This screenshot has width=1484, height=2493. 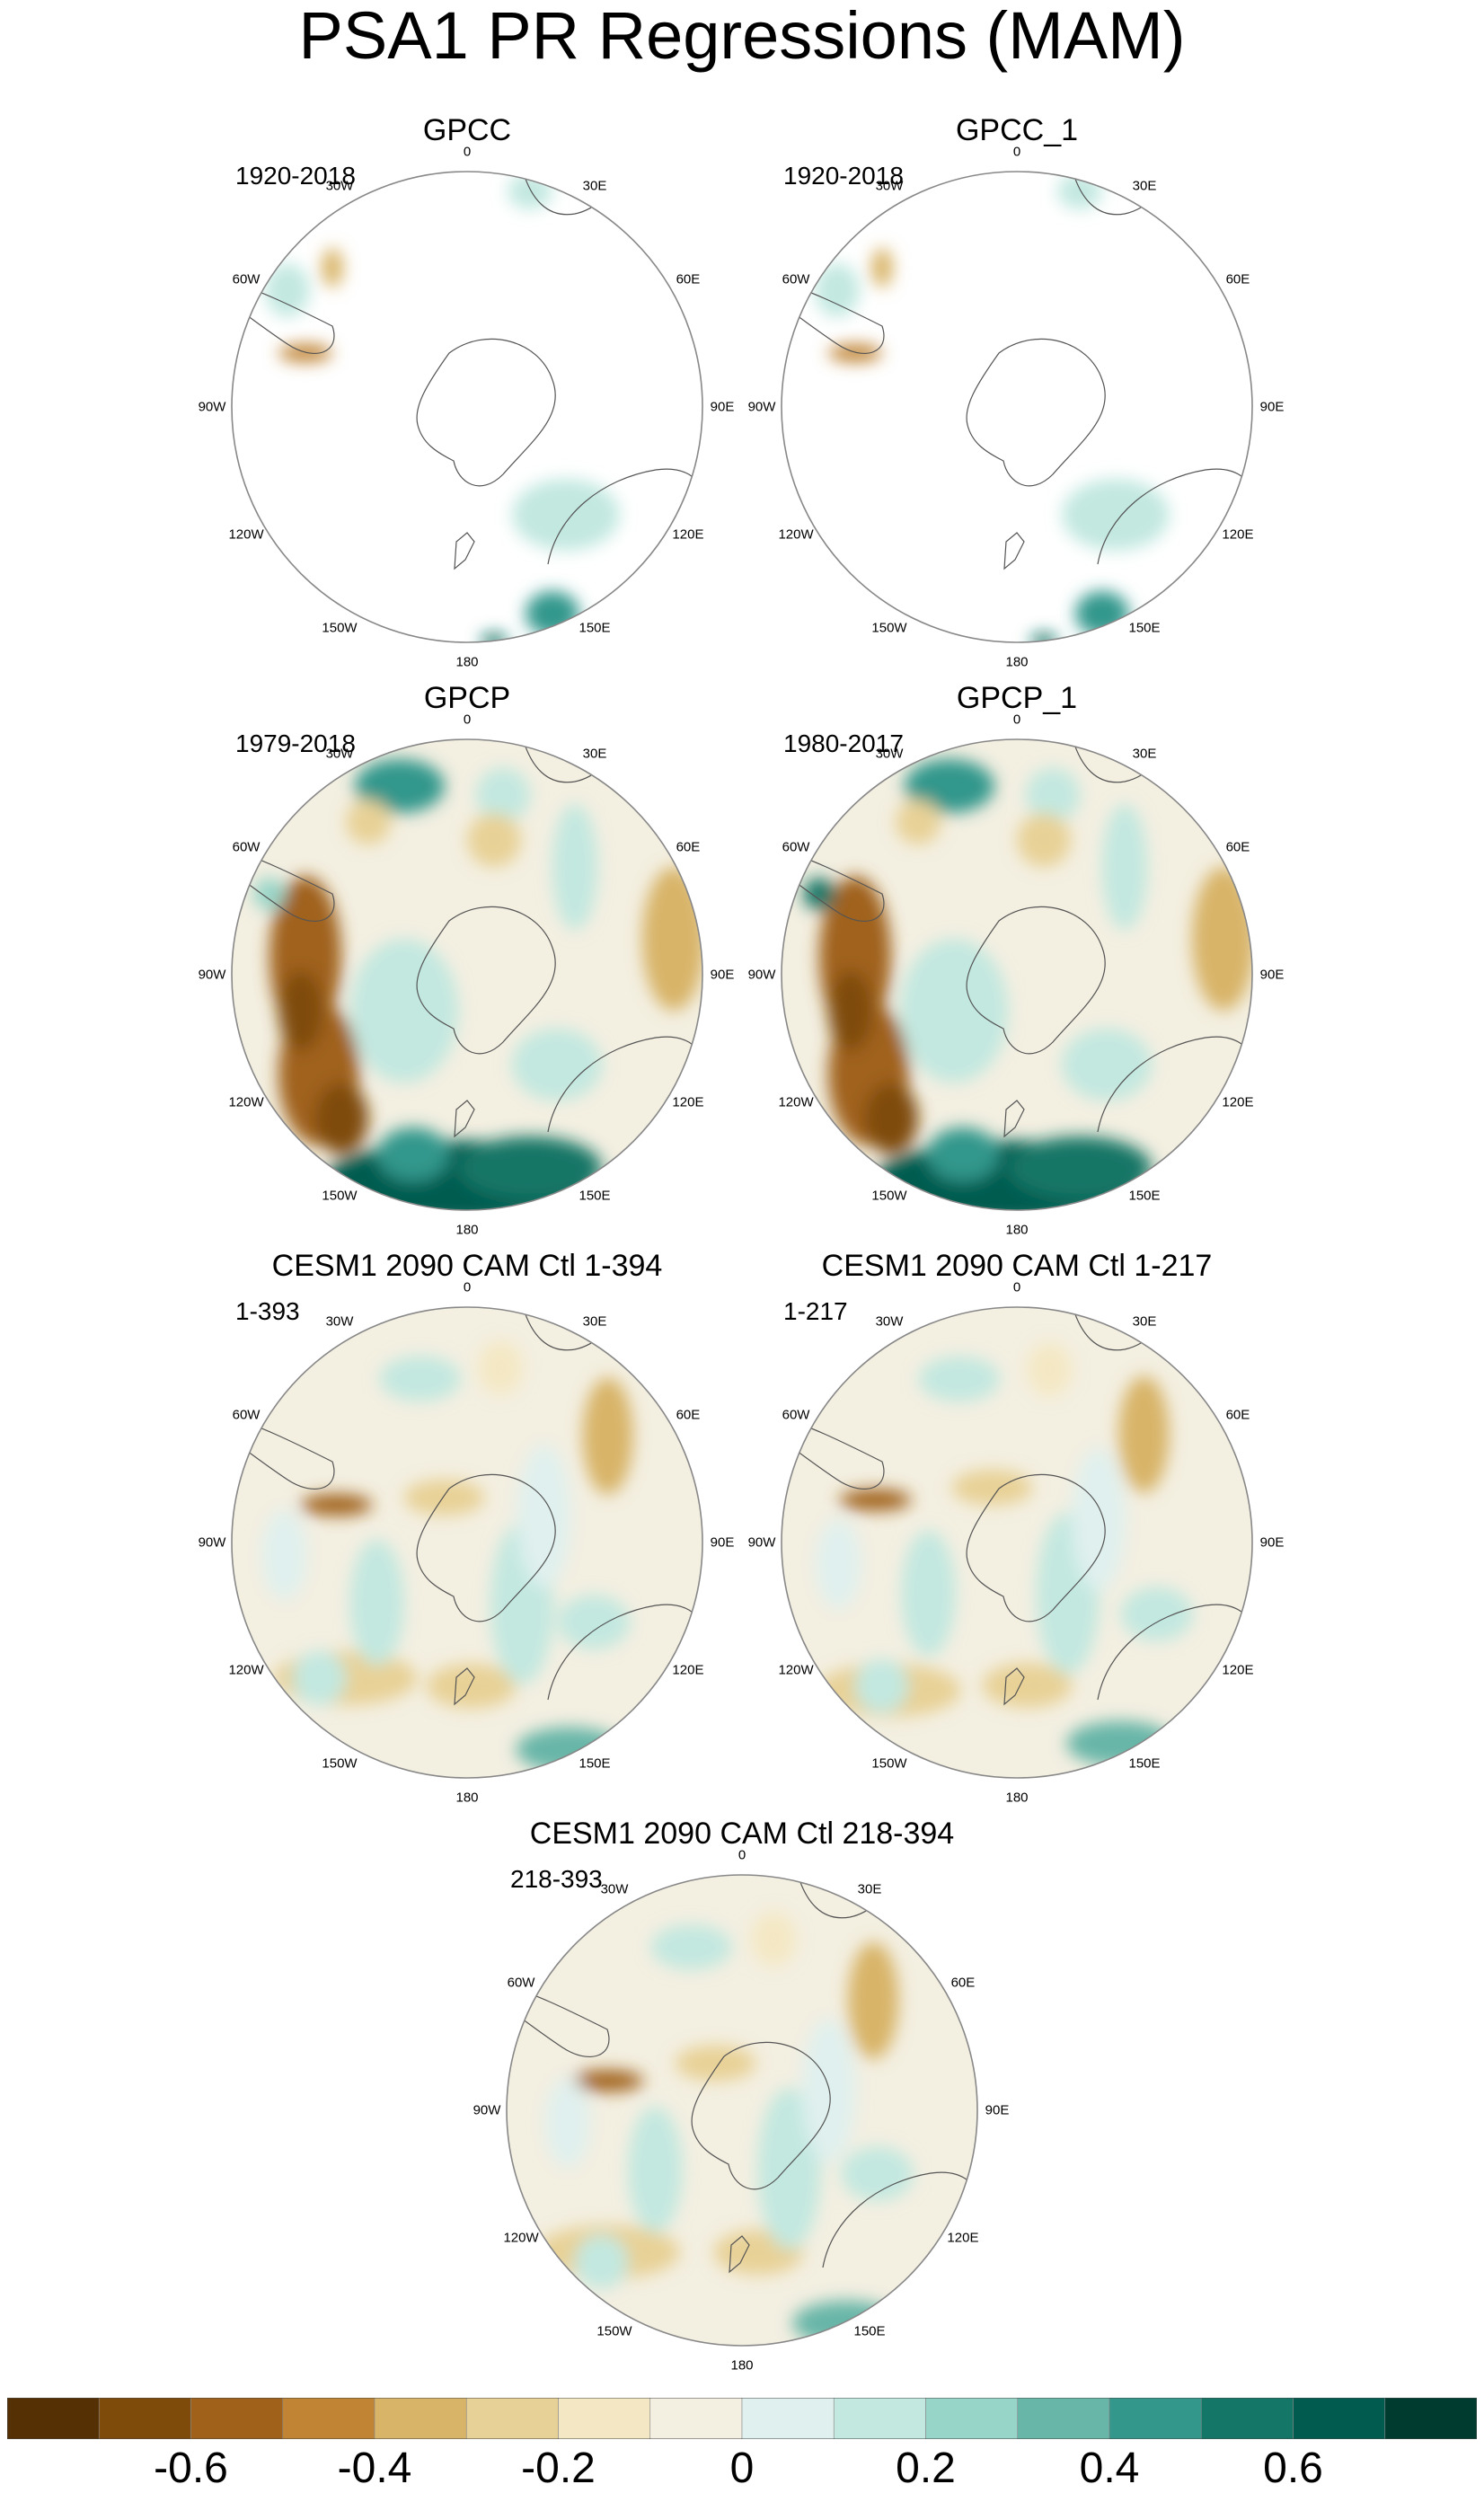 I want to click on figure-title: PSA1 PR Regressions (MAM), so click(x=742, y=36).